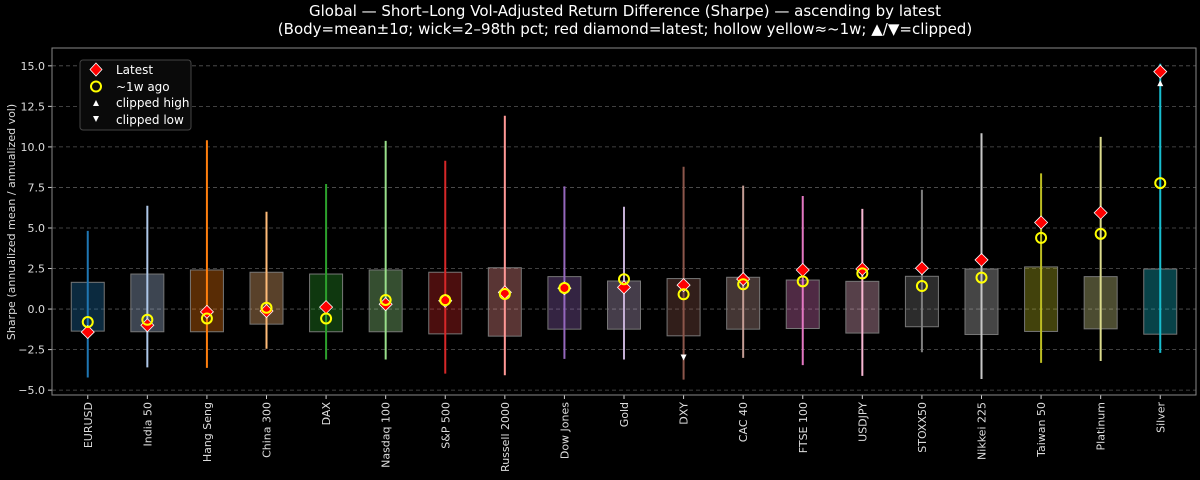 The width and height of the screenshot is (1200, 480). Describe the element at coordinates (683, 357) in the screenshot. I see `clipped-low-marker` at that location.